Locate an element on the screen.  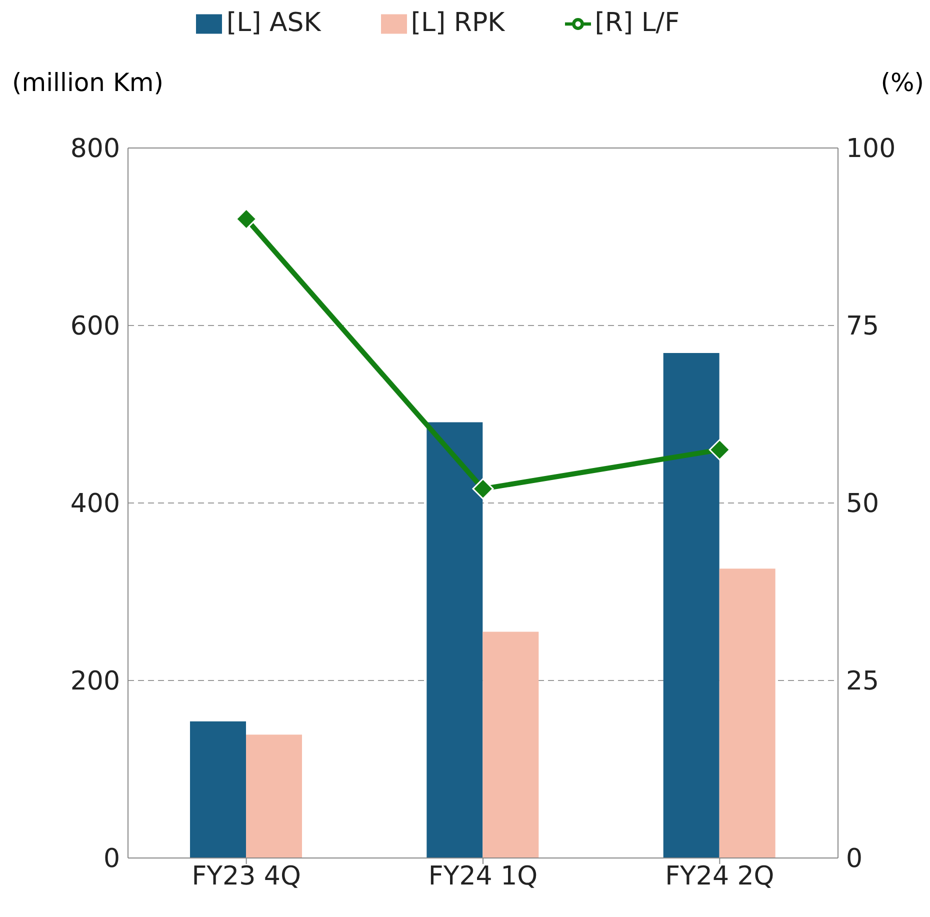
y2-tick-label: 0 is located at coordinates (854, 859).